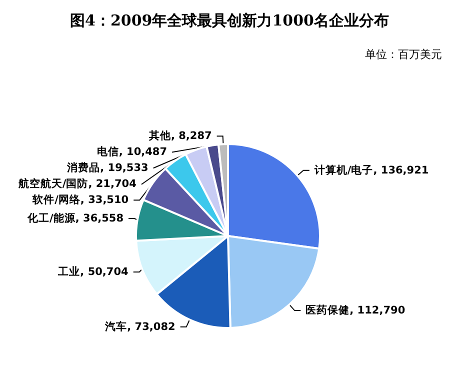 Image resolution: width=459 pixels, height=379 pixels. Describe the element at coordinates (229, 21) in the screenshot. I see `chart-title: 图4：2009年全球最具创新力1000名企业分布` at that location.